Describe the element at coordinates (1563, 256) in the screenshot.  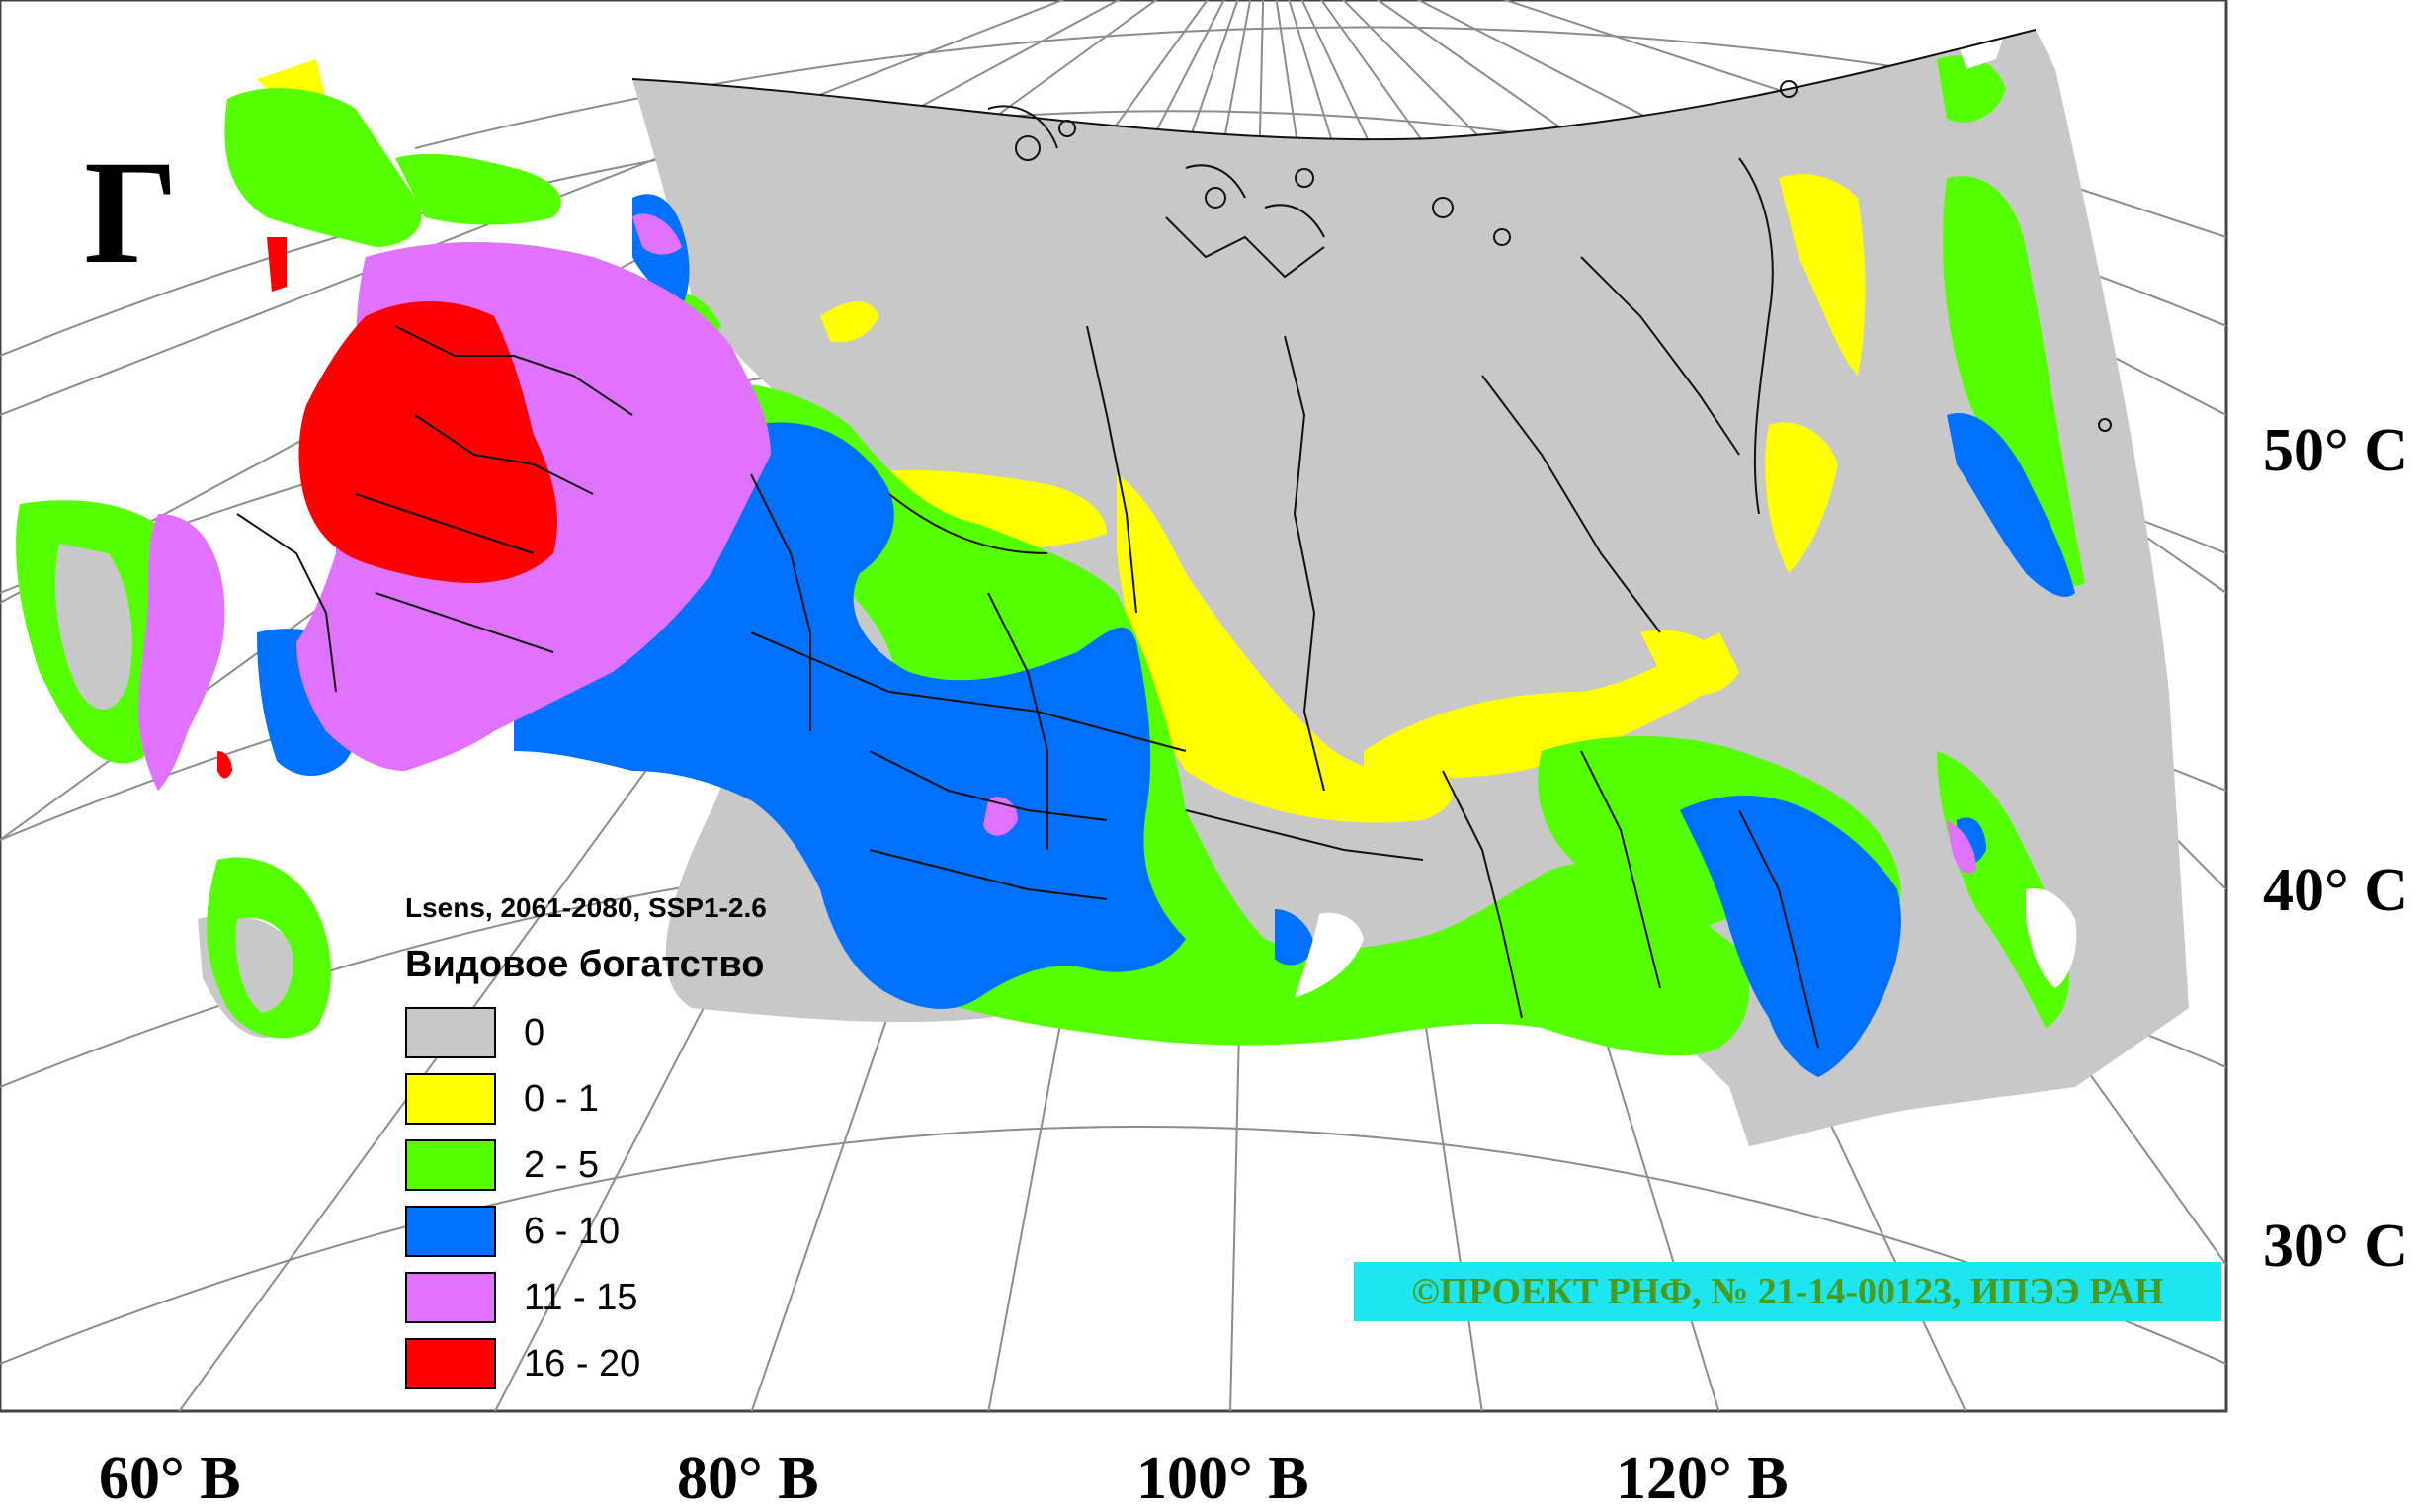
I see `islands` at that location.